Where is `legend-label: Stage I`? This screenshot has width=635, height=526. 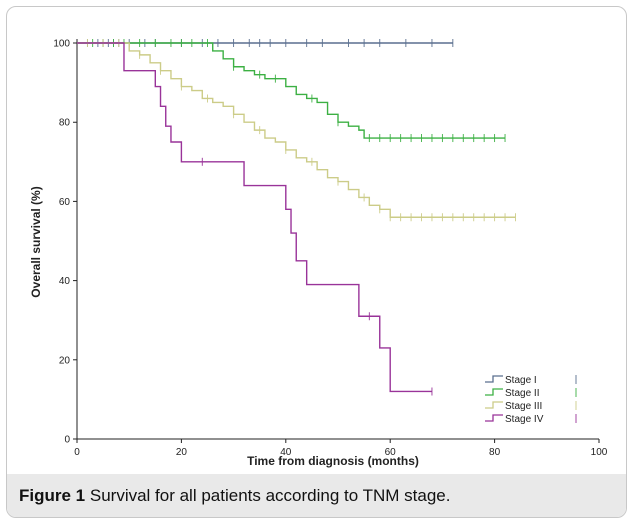 legend-label: Stage I is located at coordinates (521, 380).